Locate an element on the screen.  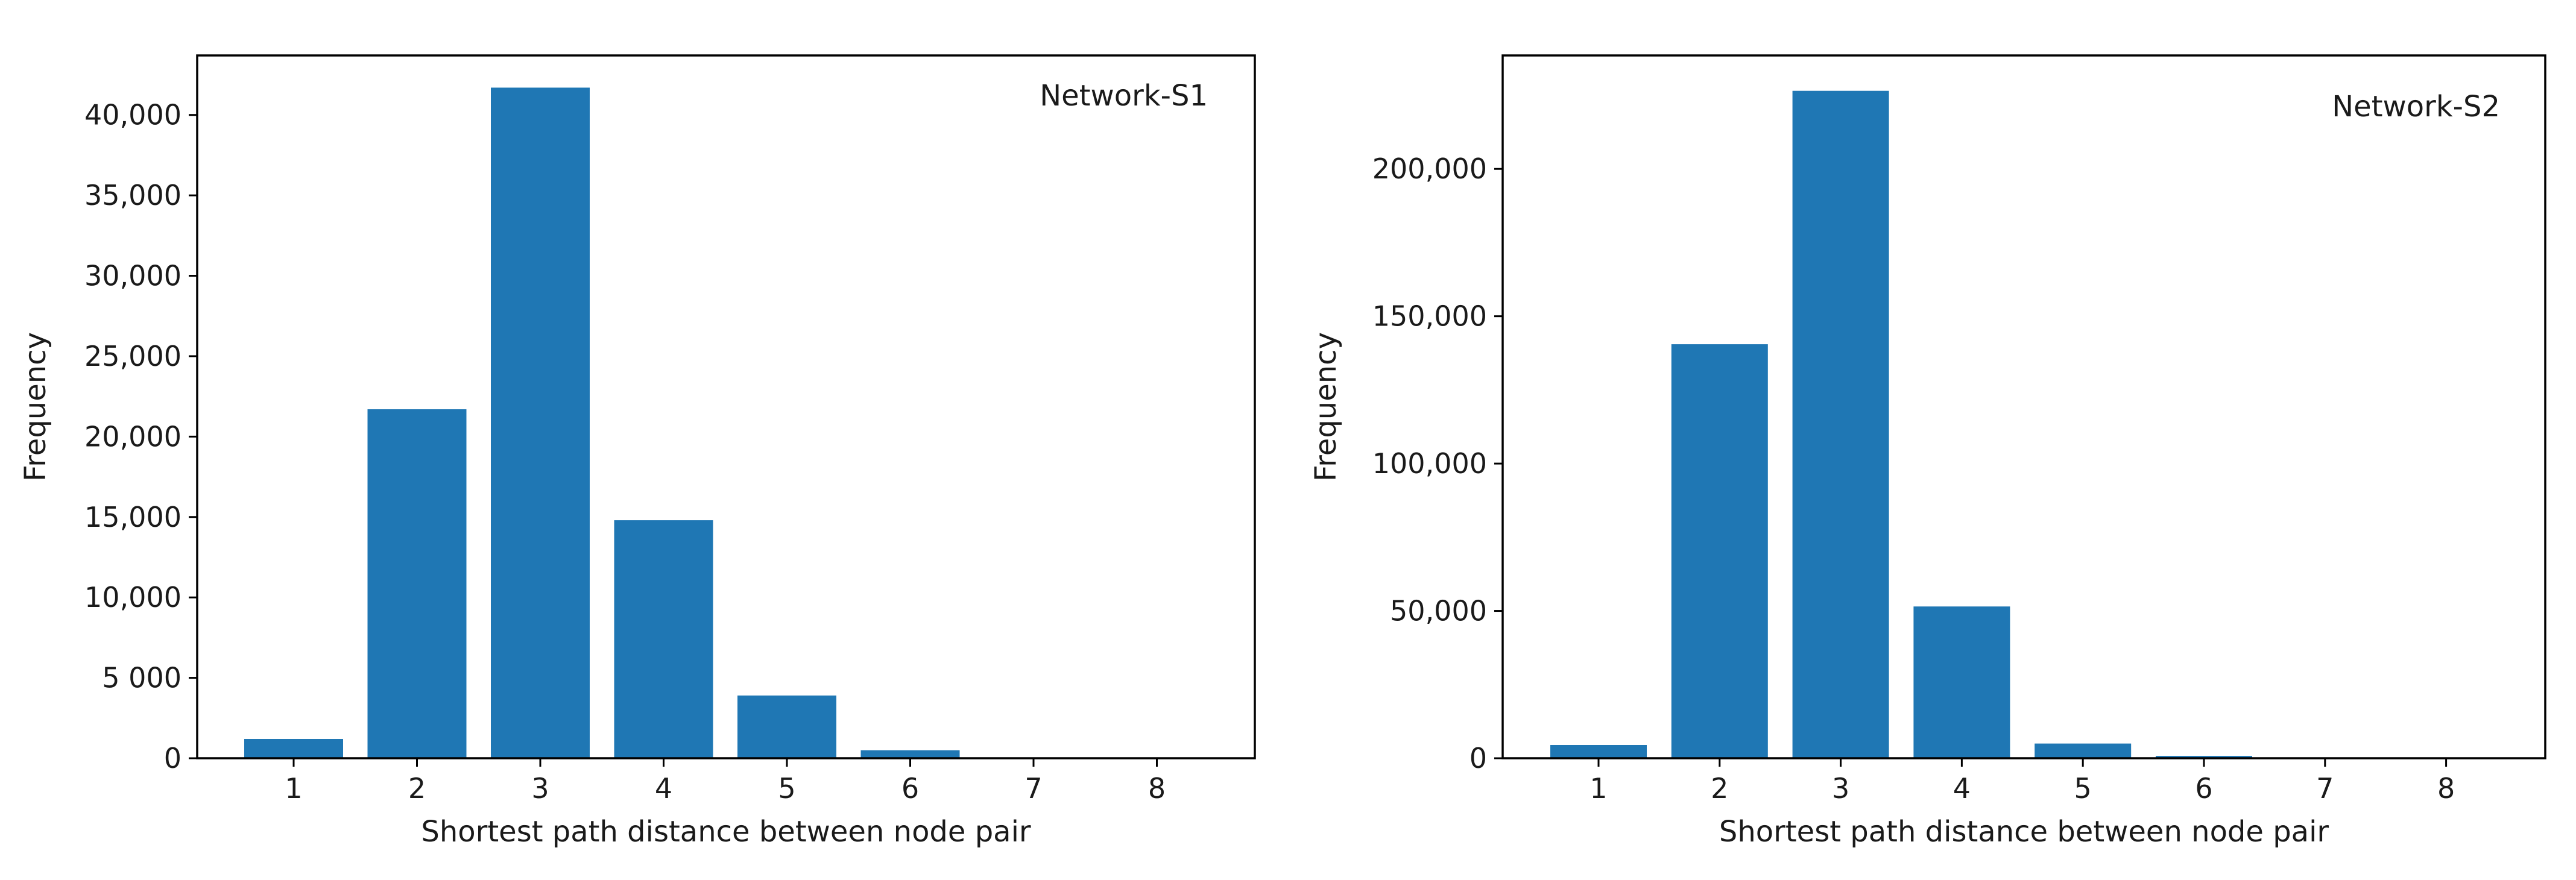
y-tick-label: 150,000 is located at coordinates (1429, 316).